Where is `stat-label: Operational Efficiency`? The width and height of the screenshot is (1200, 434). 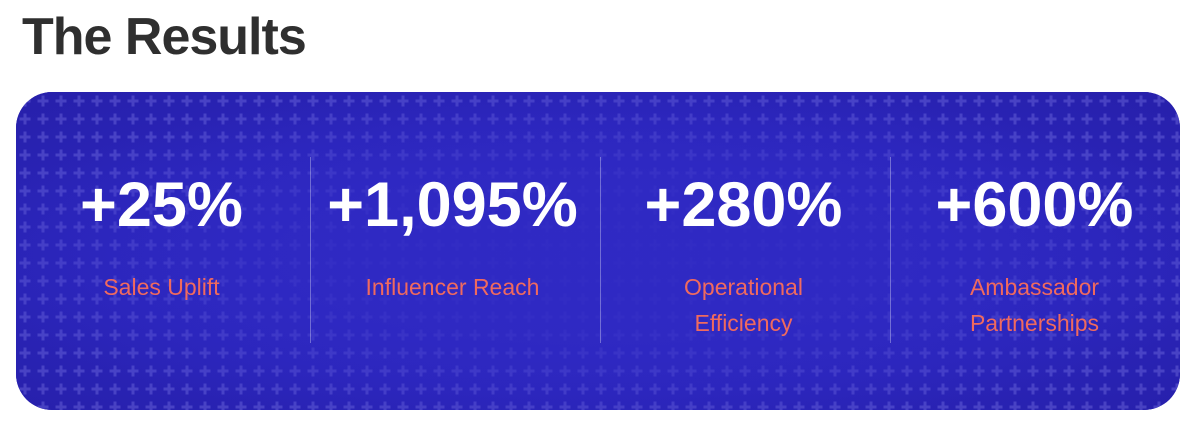 stat-label: Operational Efficiency is located at coordinates (743, 305).